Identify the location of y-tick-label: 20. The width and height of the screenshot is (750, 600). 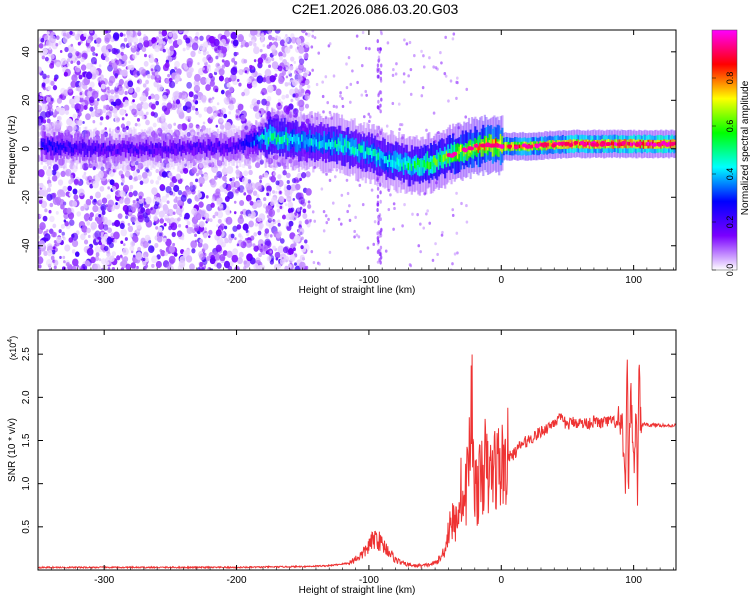
(26, 100).